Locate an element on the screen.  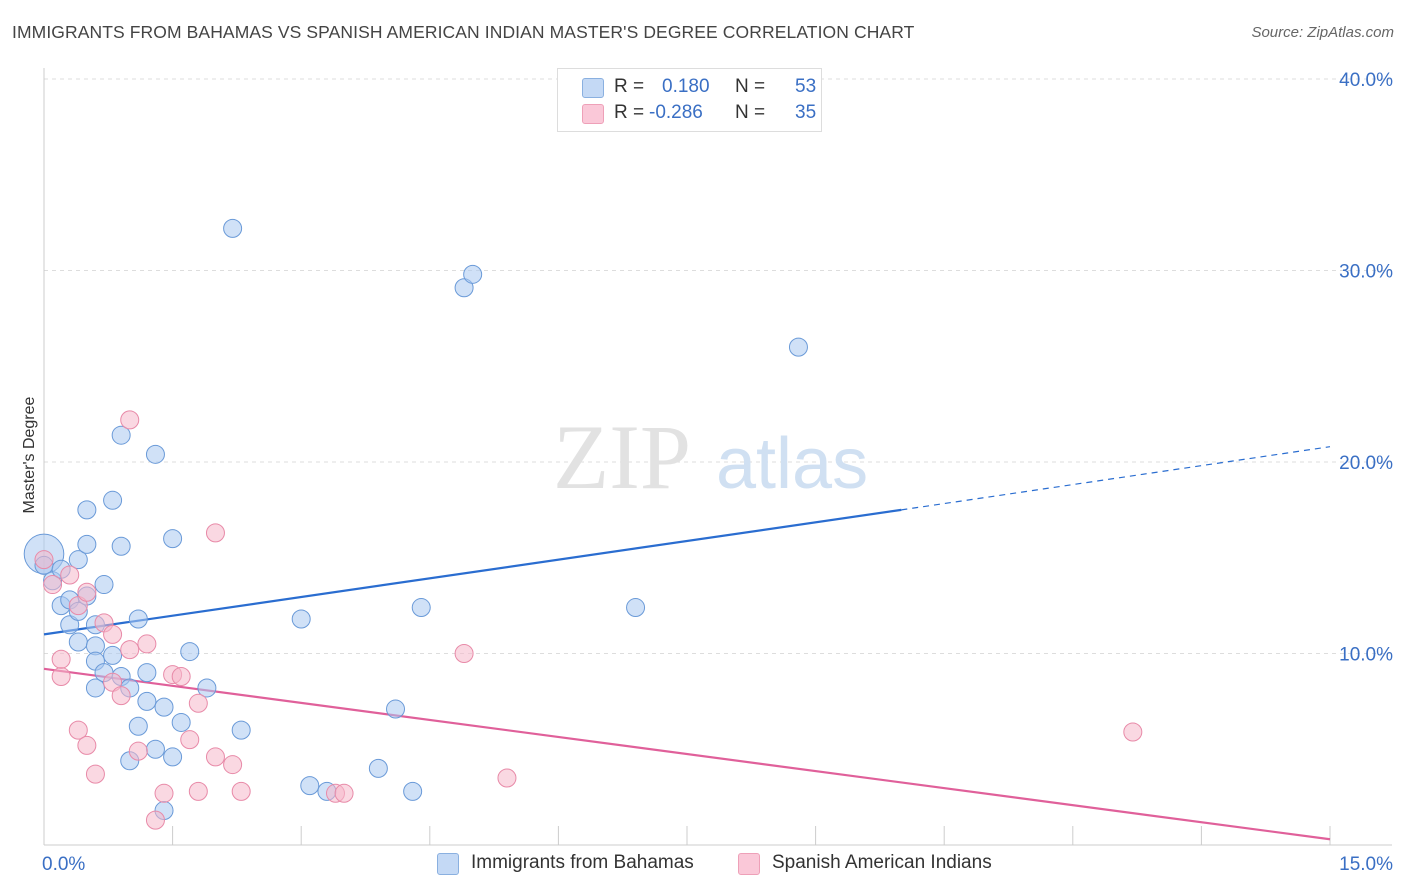
legend-r-value-spanish: -0.286 is located at coordinates (676, 112).